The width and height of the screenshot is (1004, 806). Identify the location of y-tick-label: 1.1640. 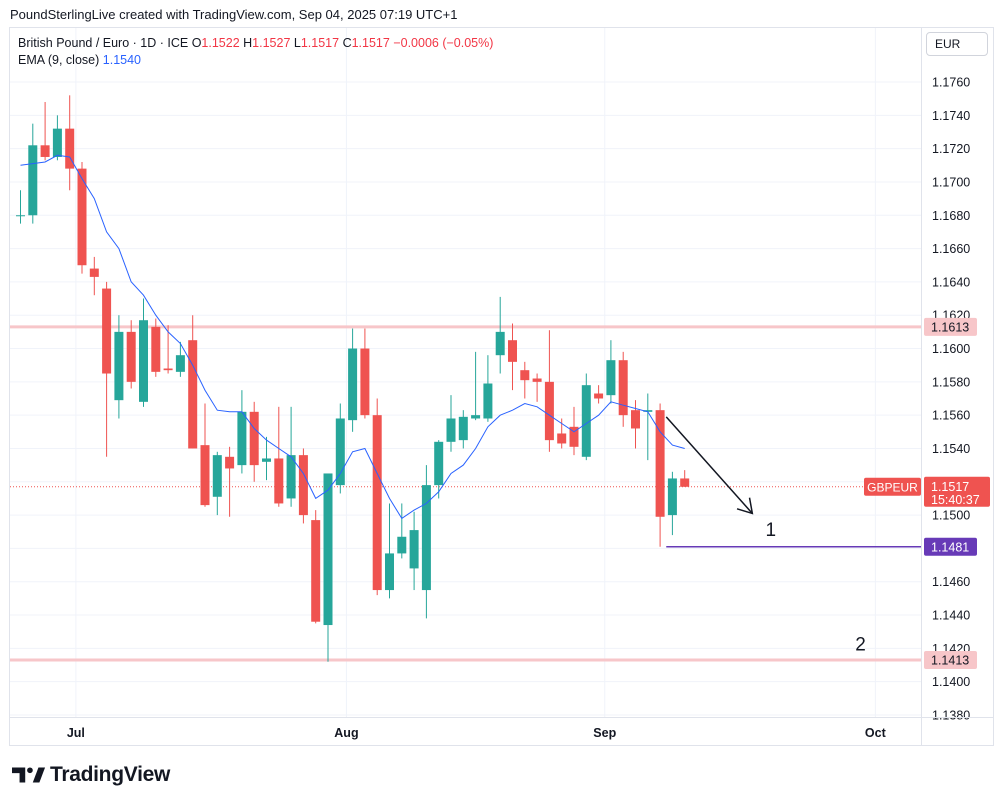
(951, 282).